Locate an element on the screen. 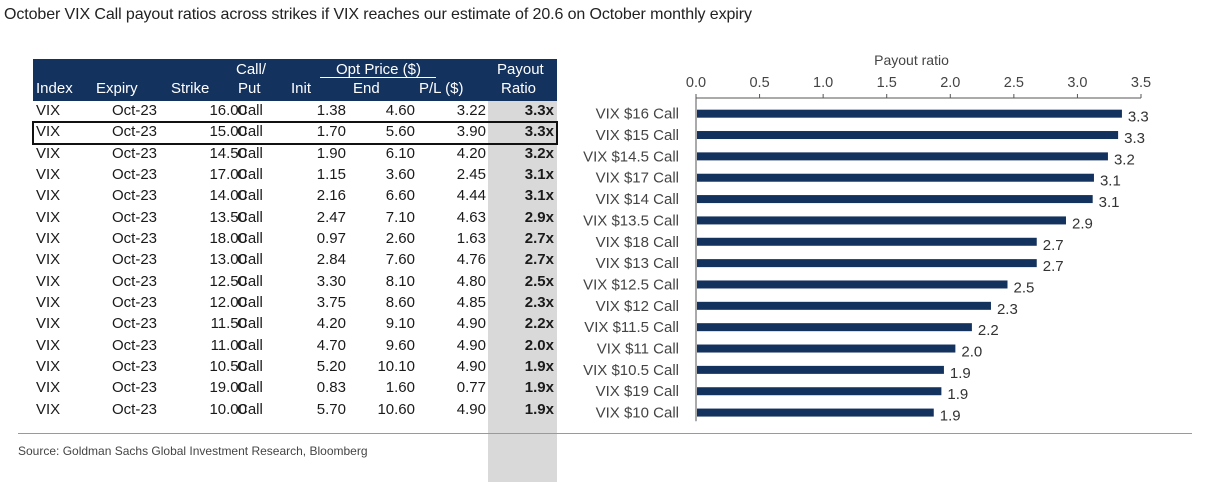 Image resolution: width=1209 pixels, height=482 pixels. header-callput-bottom: Put is located at coordinates (249, 88).